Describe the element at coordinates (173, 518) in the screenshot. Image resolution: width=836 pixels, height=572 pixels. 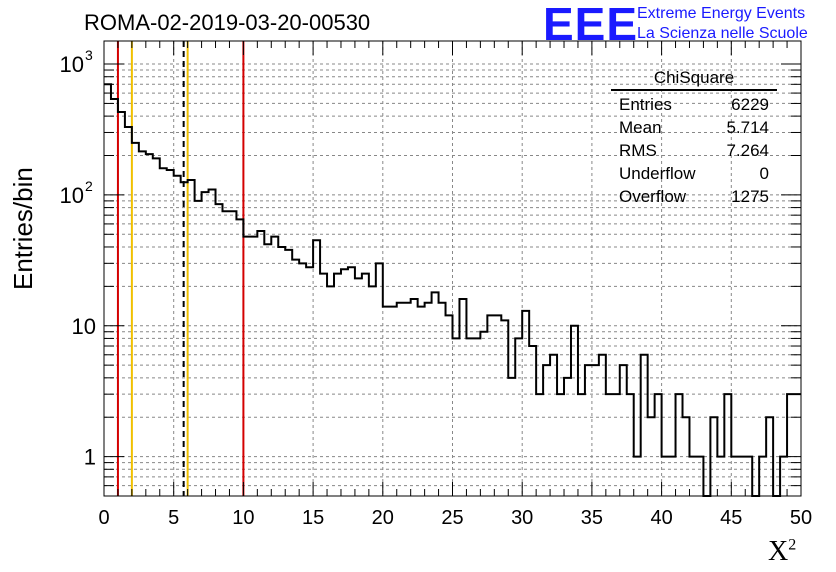
I see `x-tick-label: 5` at that location.